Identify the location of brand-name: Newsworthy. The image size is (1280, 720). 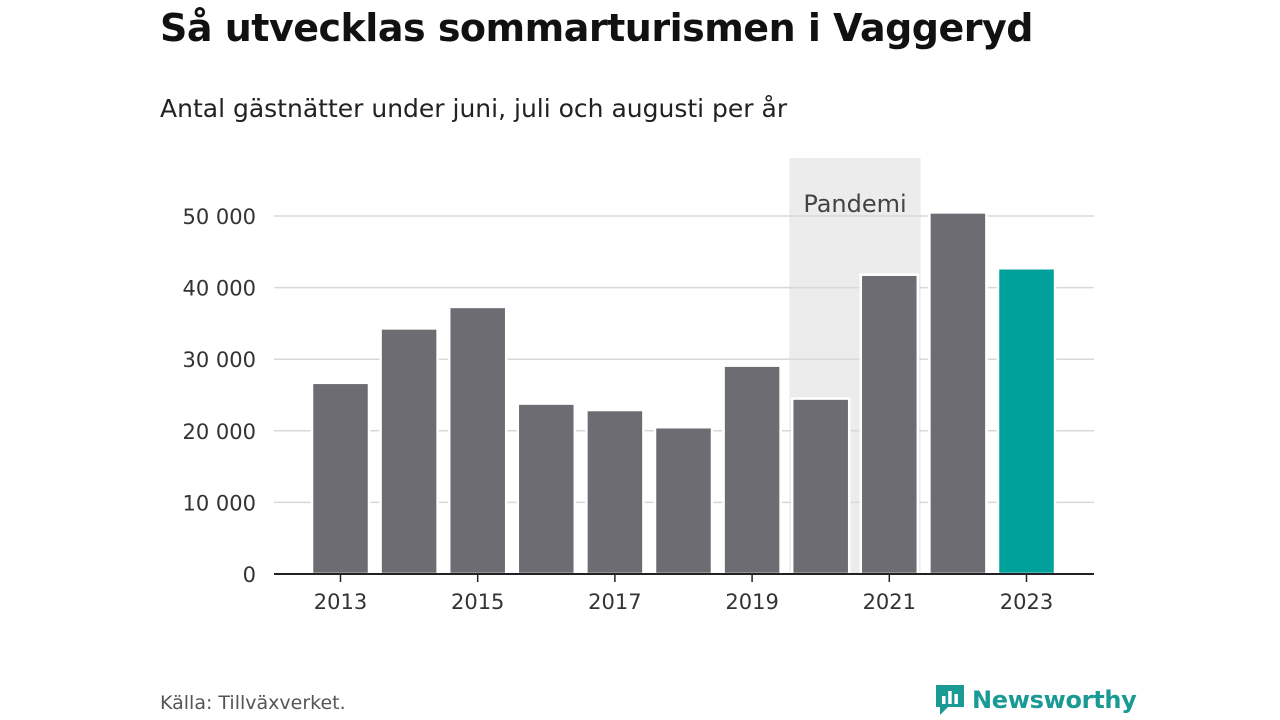
(1054, 700).